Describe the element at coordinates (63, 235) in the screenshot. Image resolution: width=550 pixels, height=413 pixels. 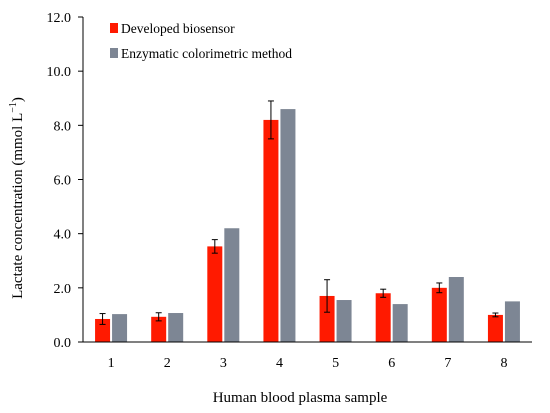
I see `y-tick-label-4.0: 4.0` at that location.